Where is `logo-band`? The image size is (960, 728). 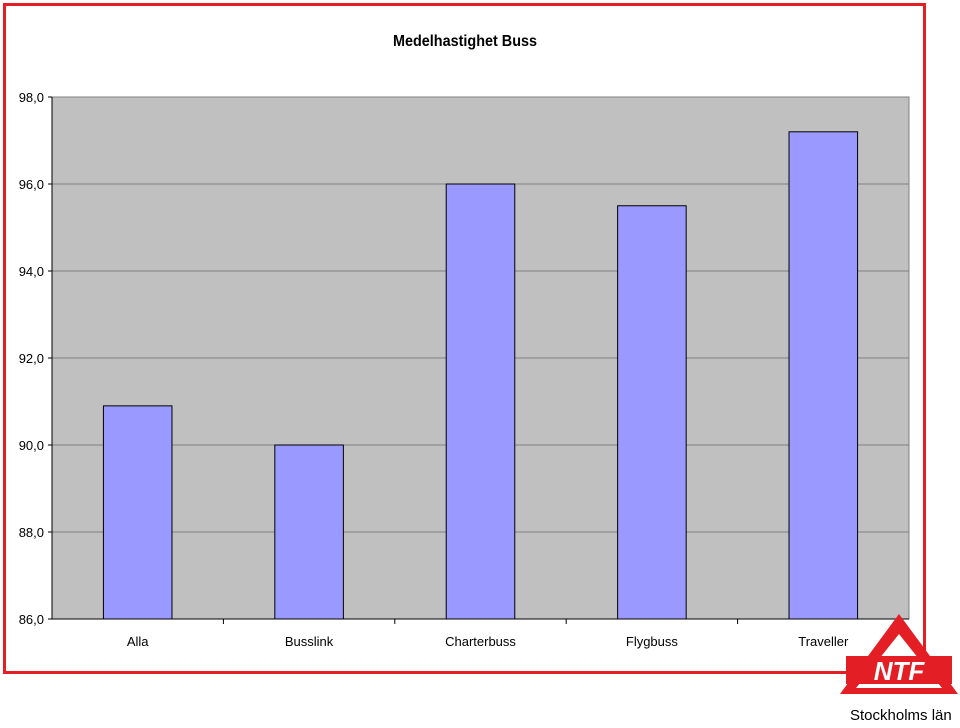
logo-band is located at coordinates (899, 670).